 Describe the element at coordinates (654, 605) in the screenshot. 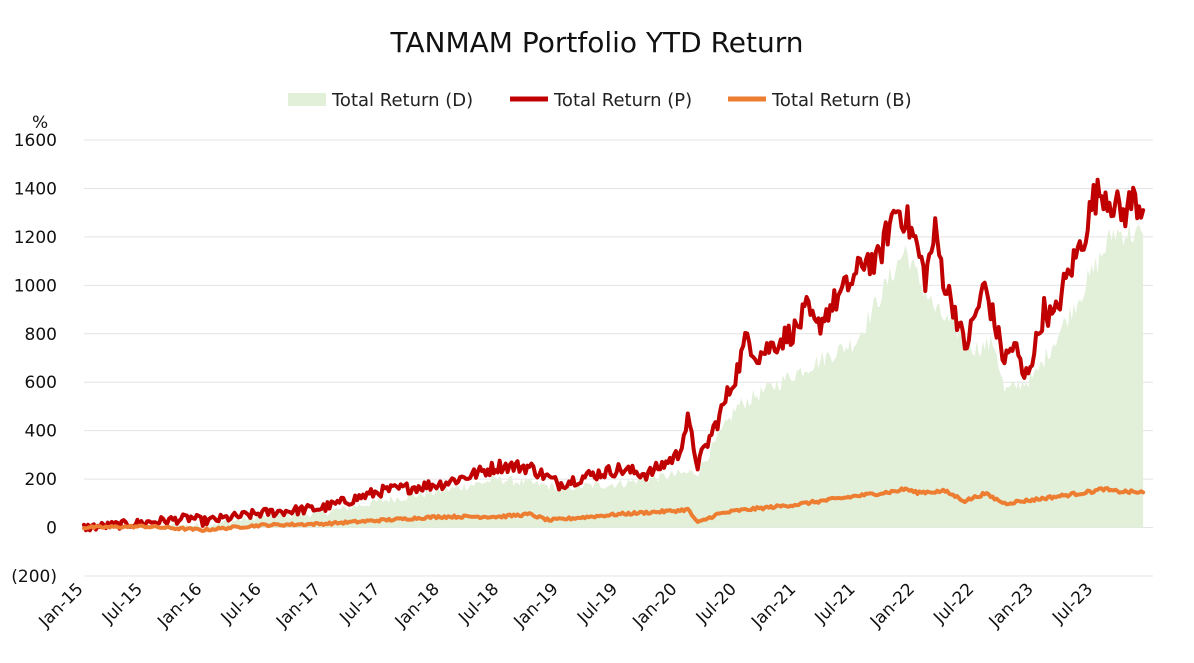

I see `x-tick-label: Jan-20` at that location.